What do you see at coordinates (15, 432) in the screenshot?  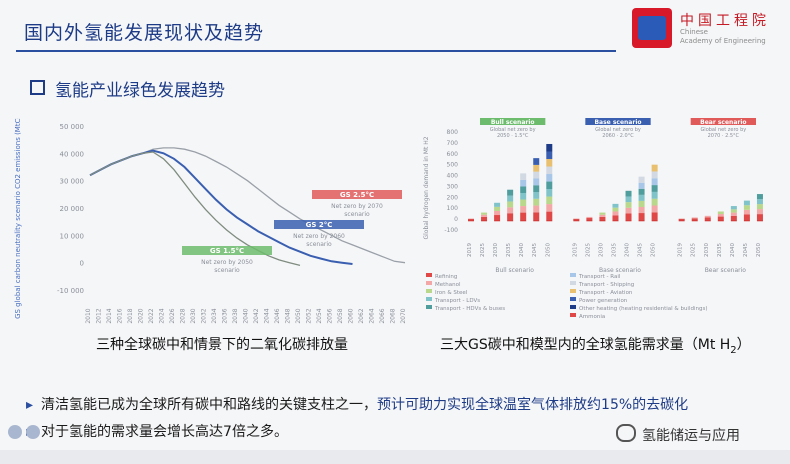 I see `prev-slide-button` at bounding box center [15, 432].